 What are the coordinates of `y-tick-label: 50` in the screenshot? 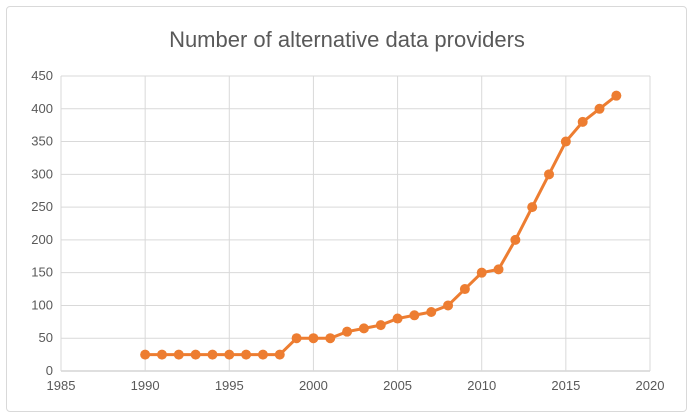 It's located at (46, 337).